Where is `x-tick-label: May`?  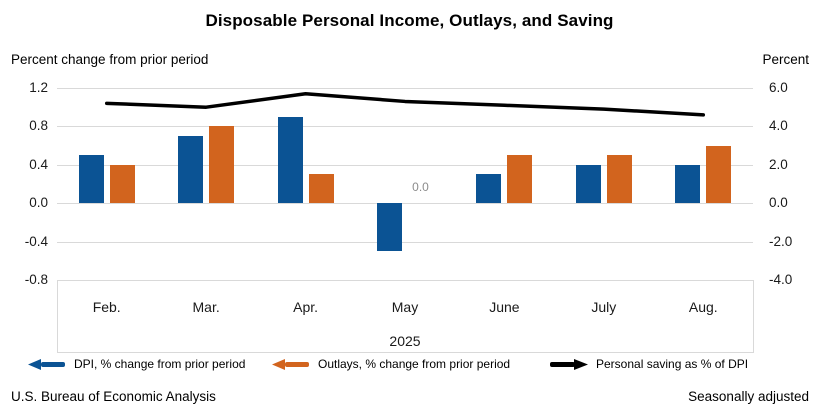
x-tick-label: May is located at coordinates (405, 307).